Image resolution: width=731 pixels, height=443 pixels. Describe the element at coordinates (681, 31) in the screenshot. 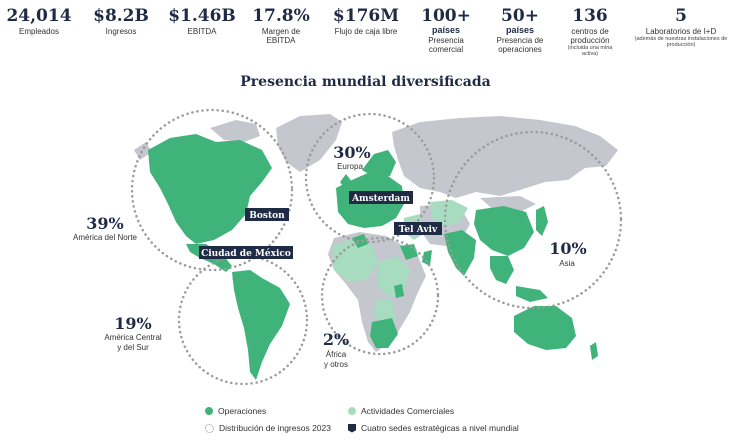

I see `stat-label: Laboratorios de I+D` at that location.